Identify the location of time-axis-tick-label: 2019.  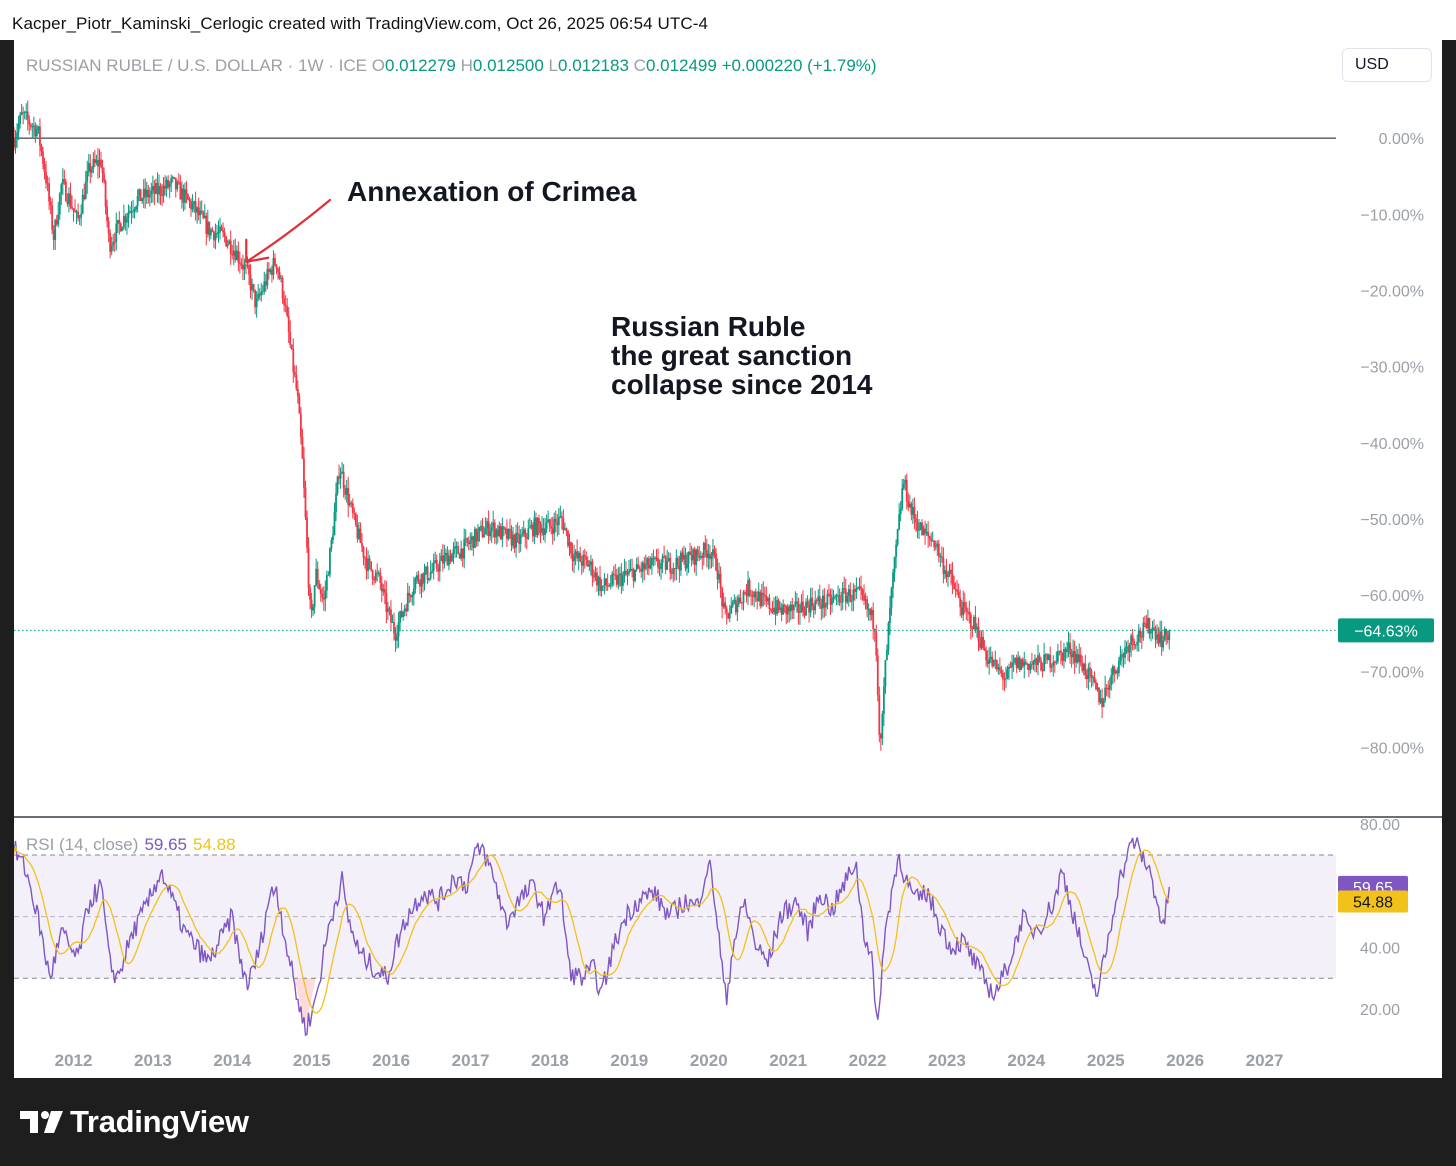
(629, 1060).